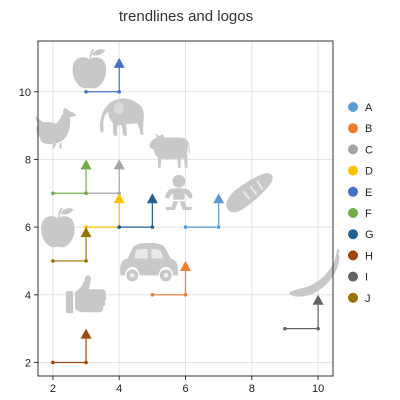 The height and width of the screenshot is (400, 400). I want to click on y-tick-label: 6, so click(28, 228).